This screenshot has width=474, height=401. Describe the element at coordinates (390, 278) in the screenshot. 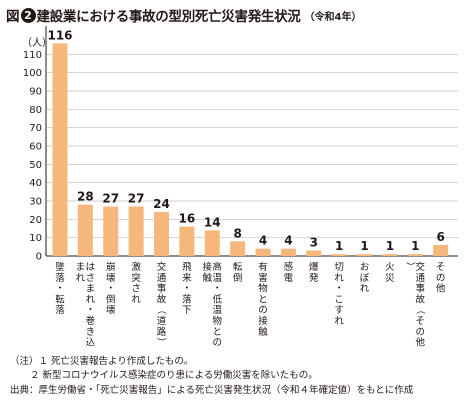

I see `svg-text: 災` at that location.